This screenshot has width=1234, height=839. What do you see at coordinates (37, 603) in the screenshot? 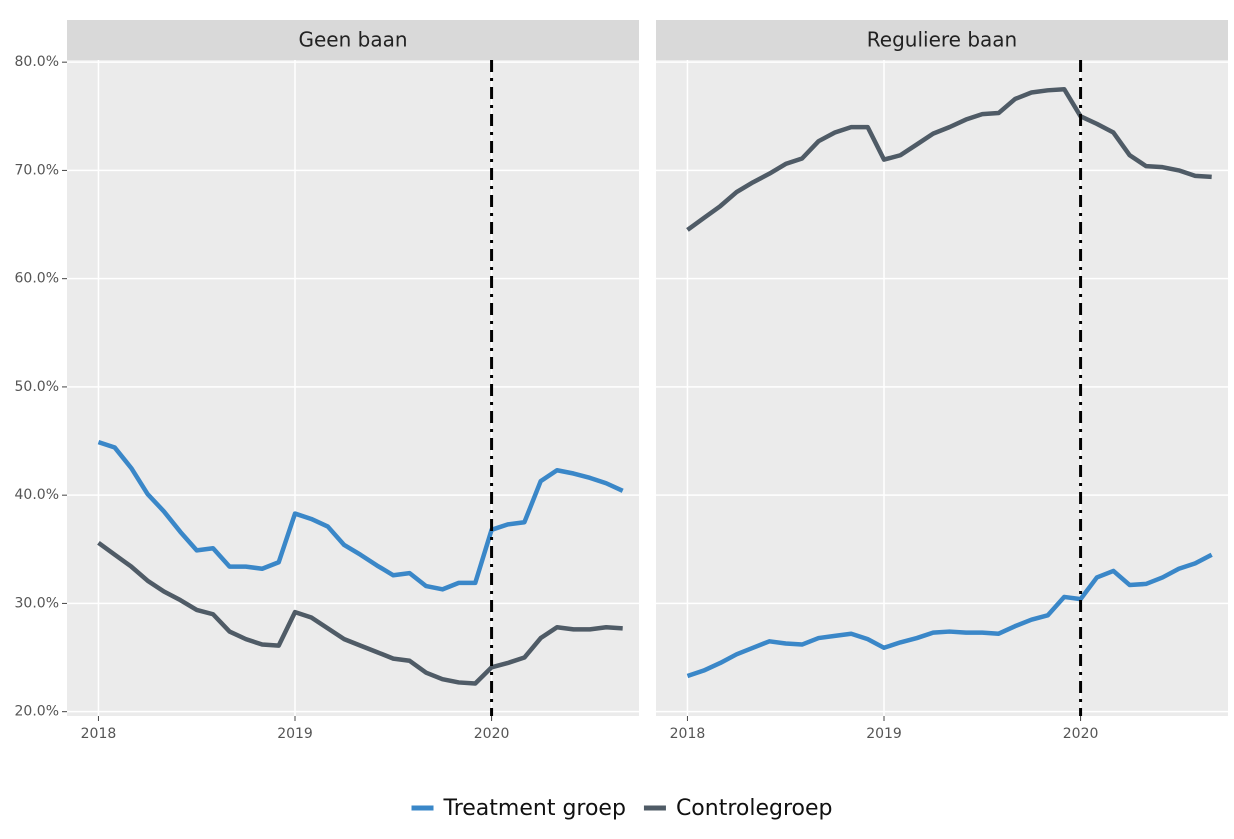
I see `y-tick-label: 30.0%` at bounding box center [37, 603].